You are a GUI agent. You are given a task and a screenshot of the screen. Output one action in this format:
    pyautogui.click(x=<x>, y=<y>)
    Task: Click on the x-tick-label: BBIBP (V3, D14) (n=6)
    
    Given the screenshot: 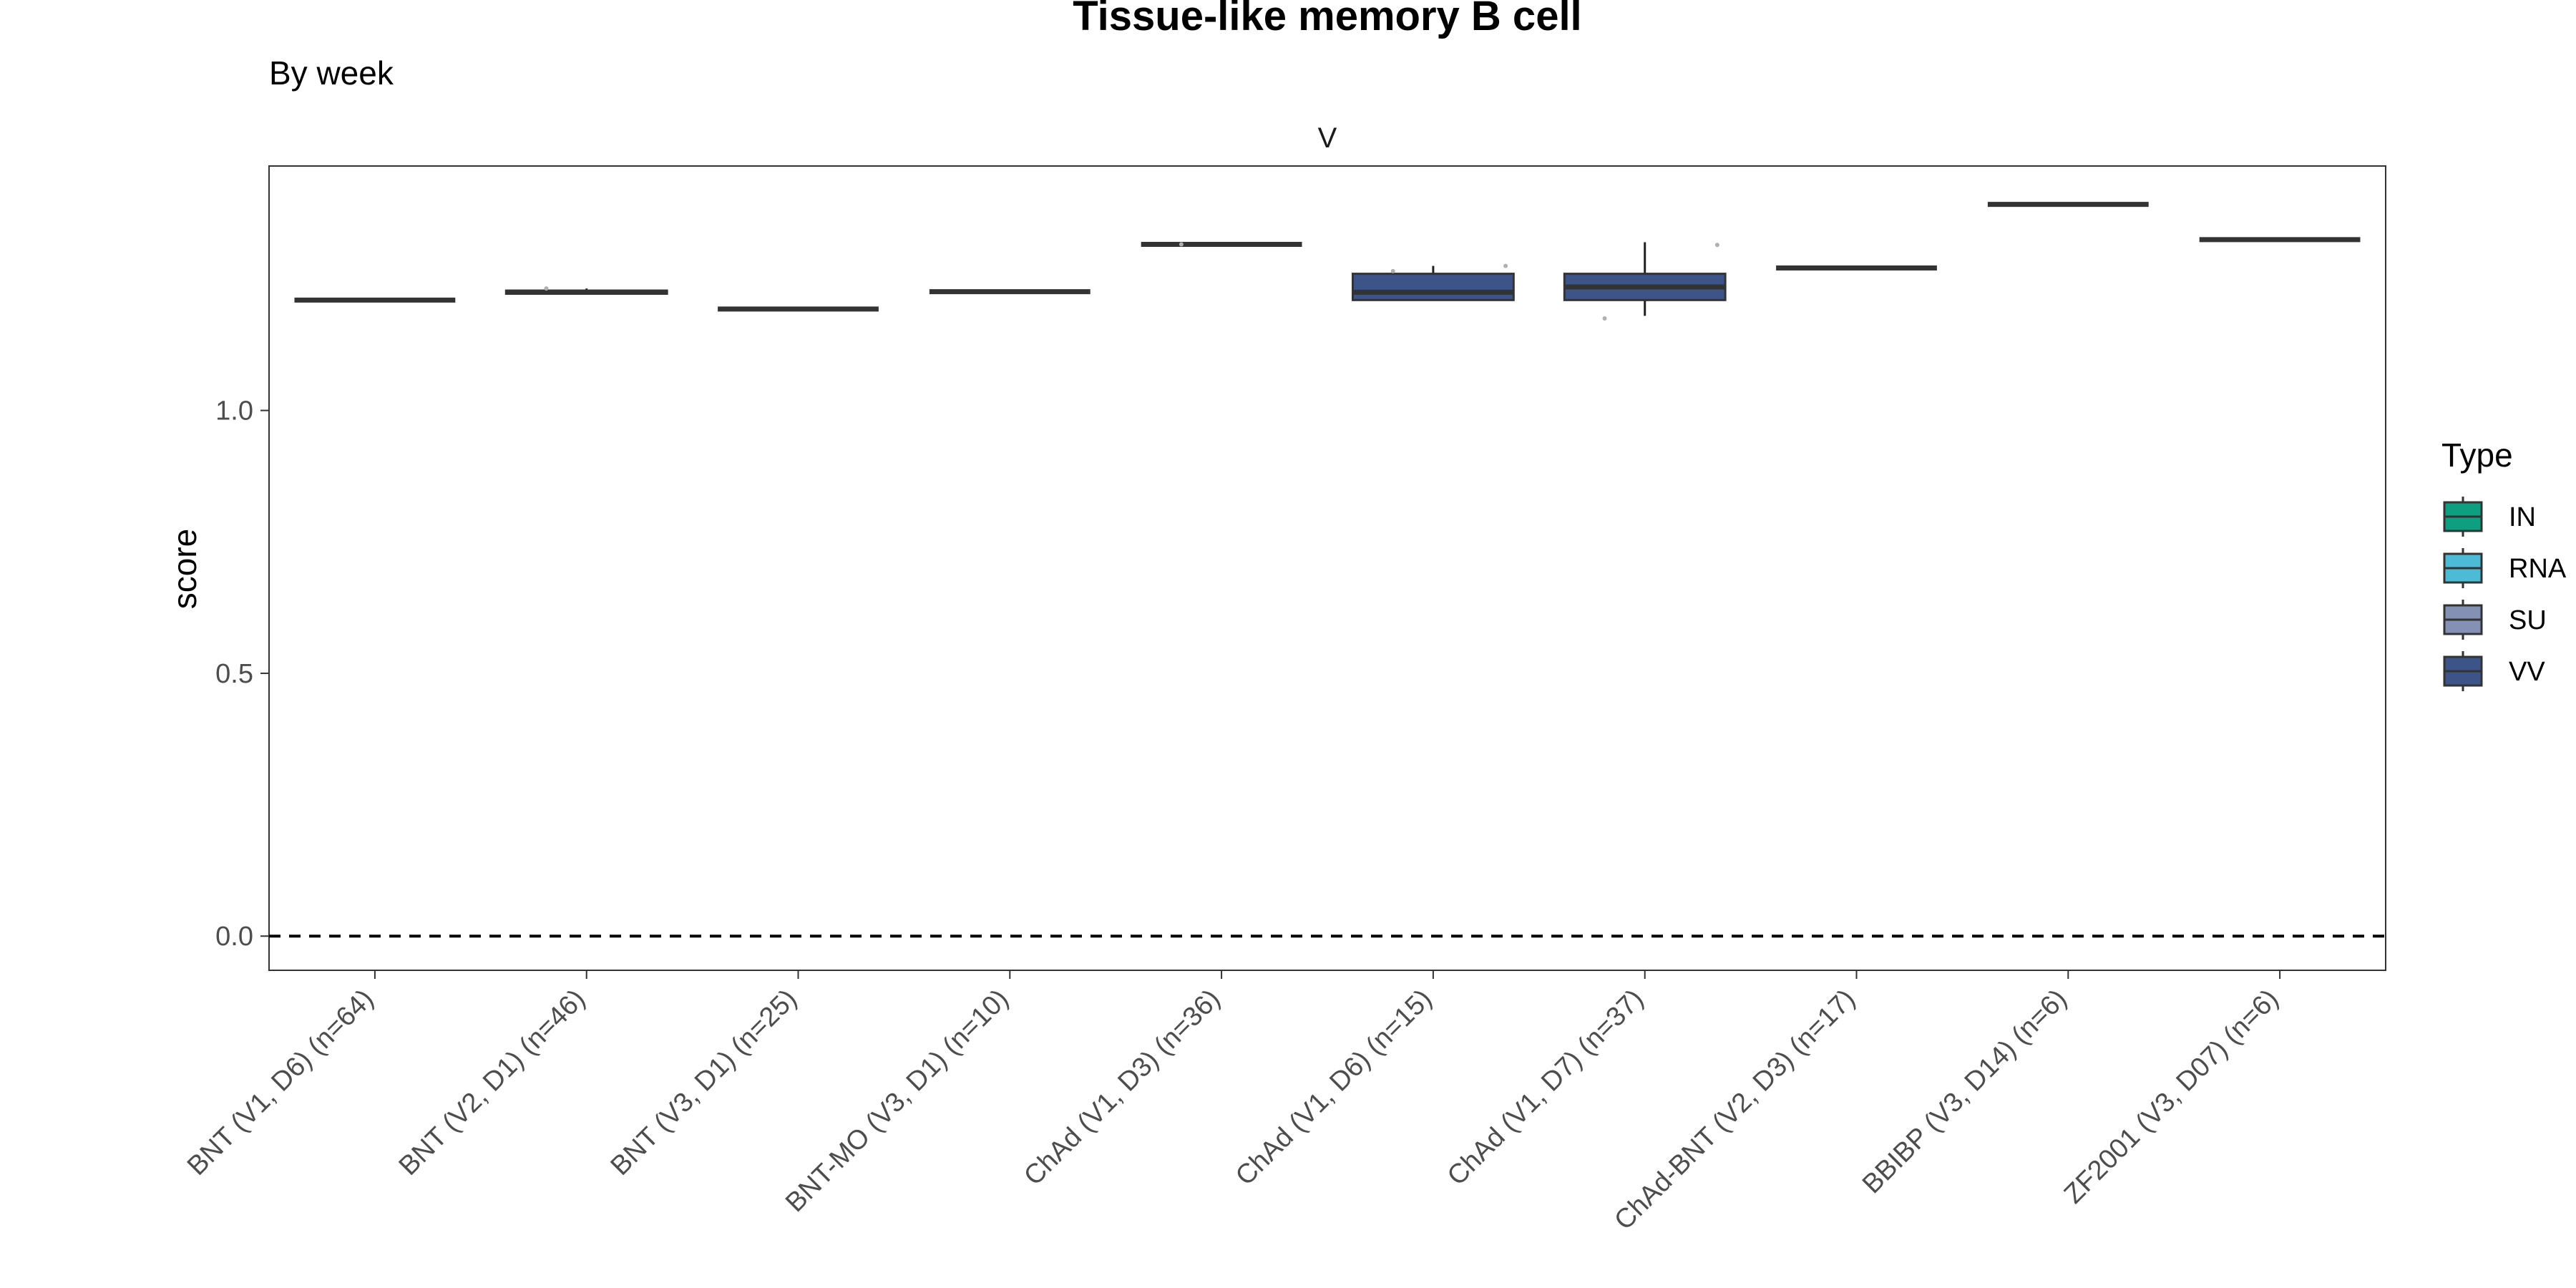 What is the action you would take?
    pyautogui.click(x=1965, y=1092)
    